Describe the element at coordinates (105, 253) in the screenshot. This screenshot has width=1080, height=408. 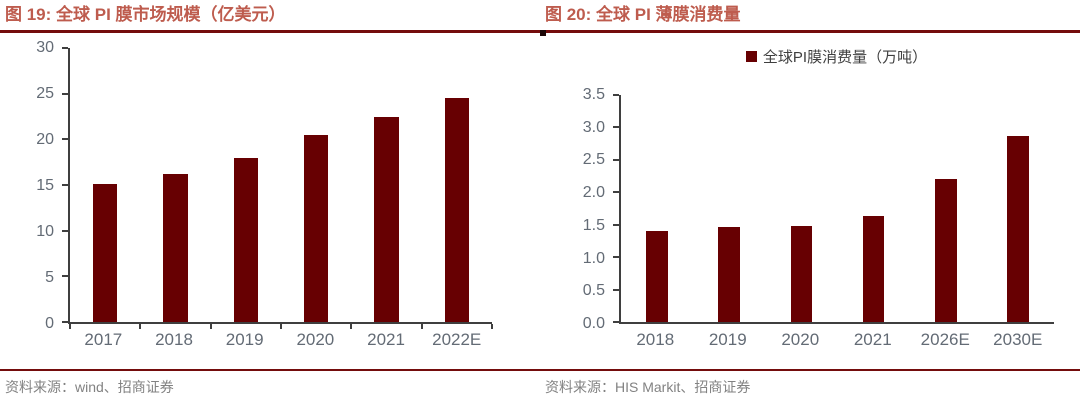
I see `bar-2017` at that location.